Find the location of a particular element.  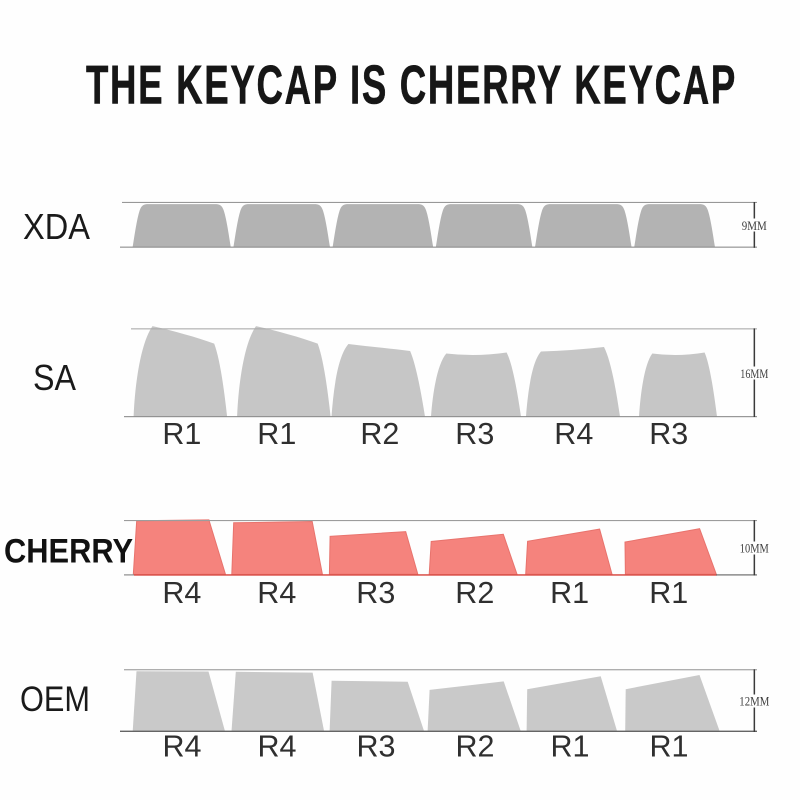

svg-text: 12MM is located at coordinates (754, 702).